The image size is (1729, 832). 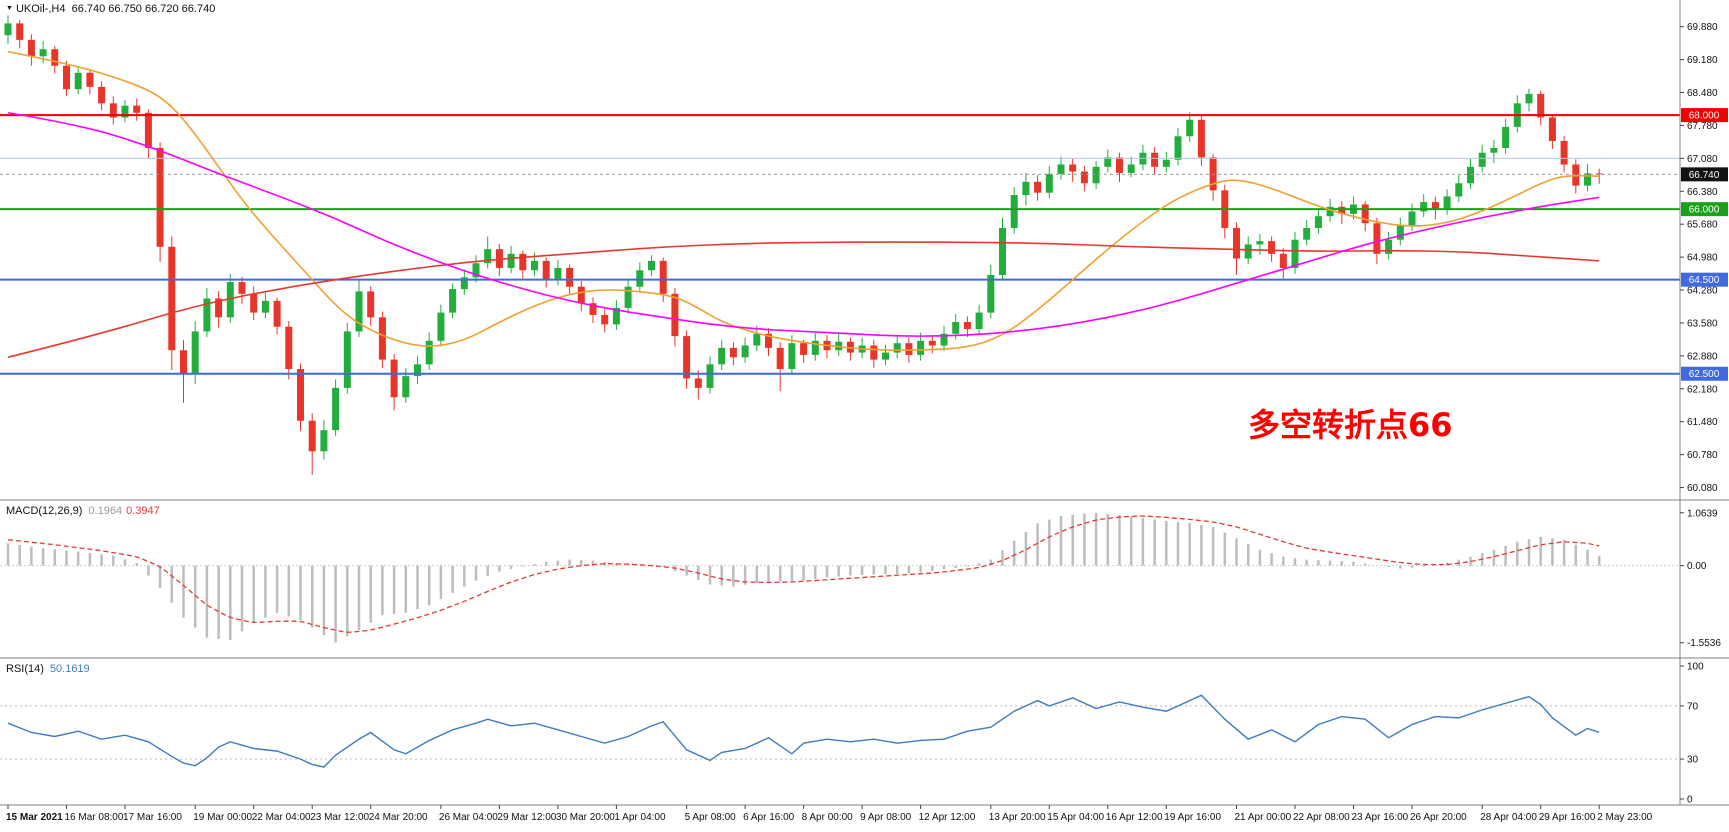 I want to click on price-axis-label: 69.880, so click(x=1702, y=27).